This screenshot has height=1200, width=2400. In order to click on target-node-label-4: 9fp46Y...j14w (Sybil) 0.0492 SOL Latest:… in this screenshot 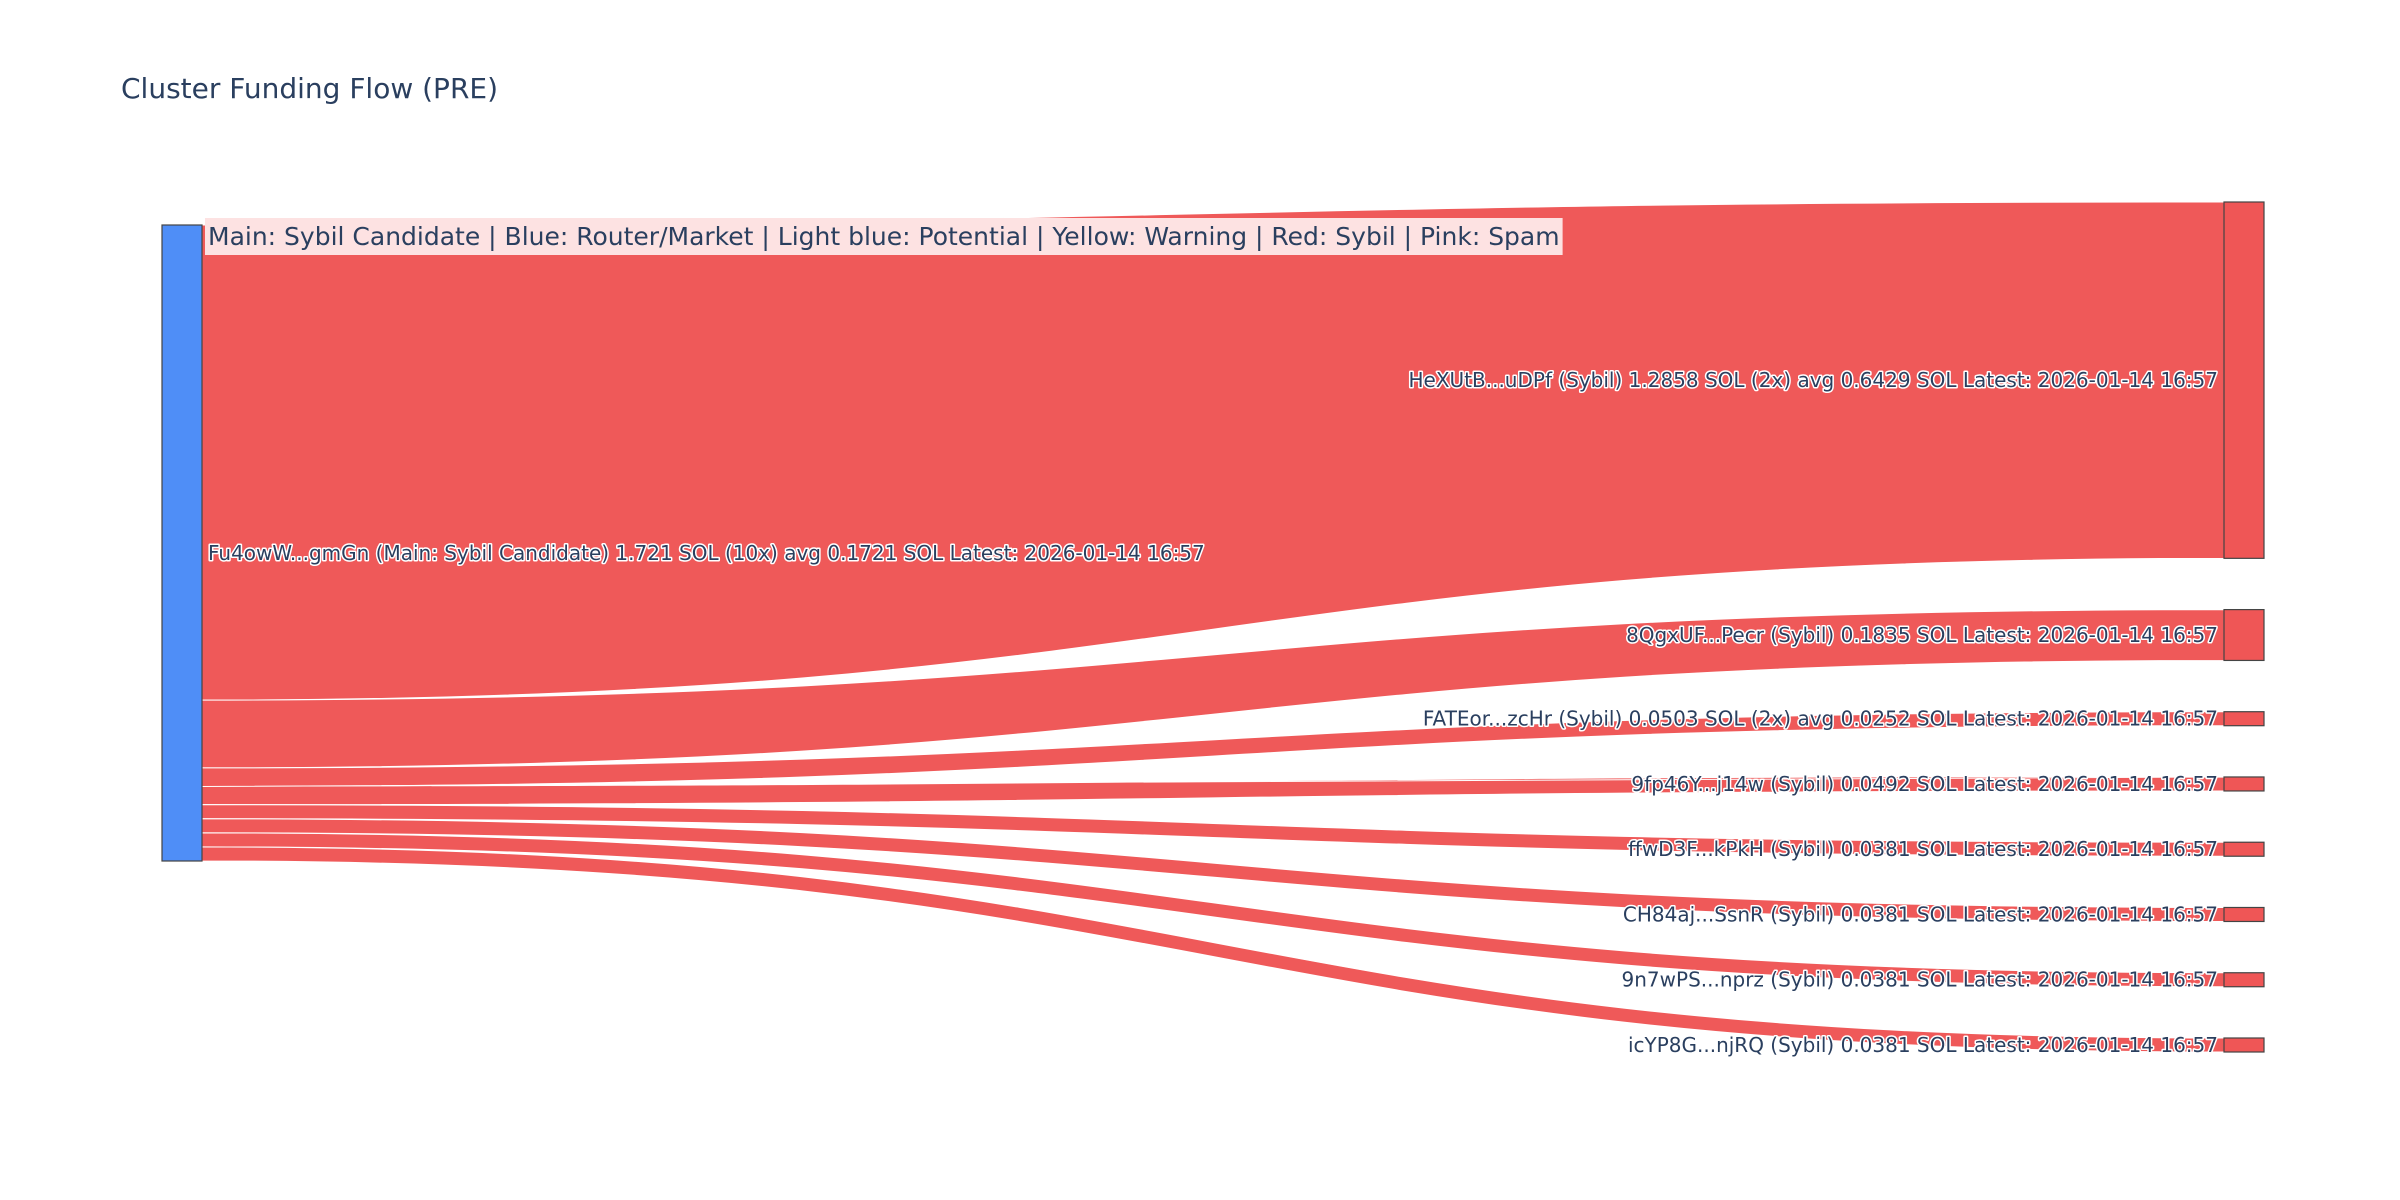, I will do `click(1924, 784)`.